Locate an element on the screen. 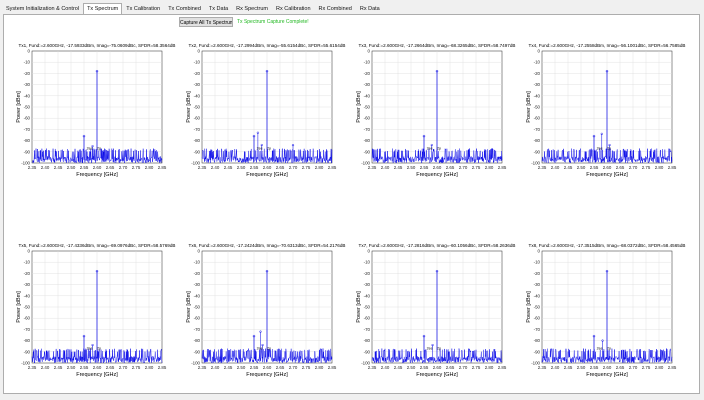  capture-status-text: Tx Spectrum Capture Complete! is located at coordinates (273, 22).